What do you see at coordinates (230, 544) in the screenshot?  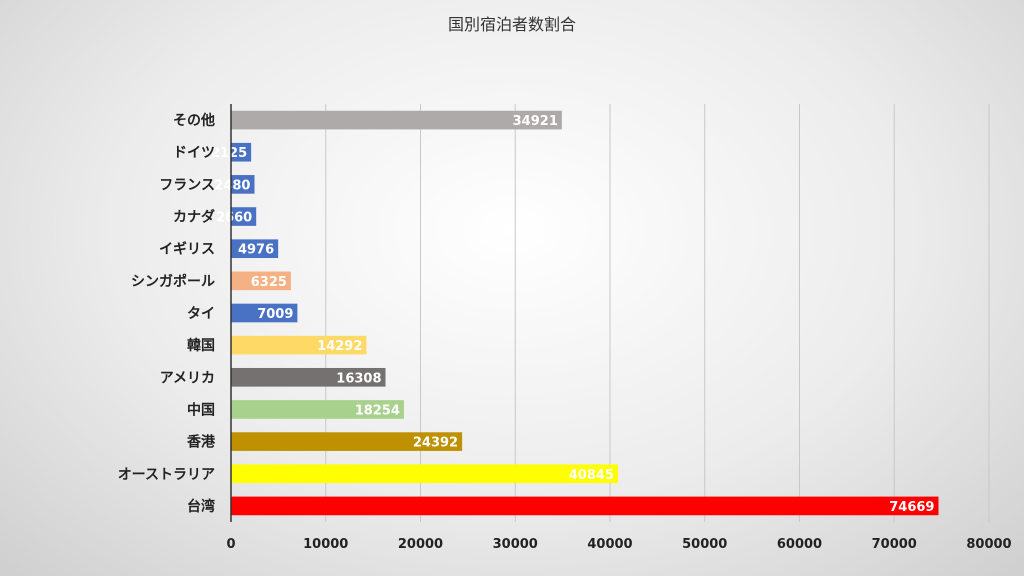 I see `x-tick-label: 0` at bounding box center [230, 544].